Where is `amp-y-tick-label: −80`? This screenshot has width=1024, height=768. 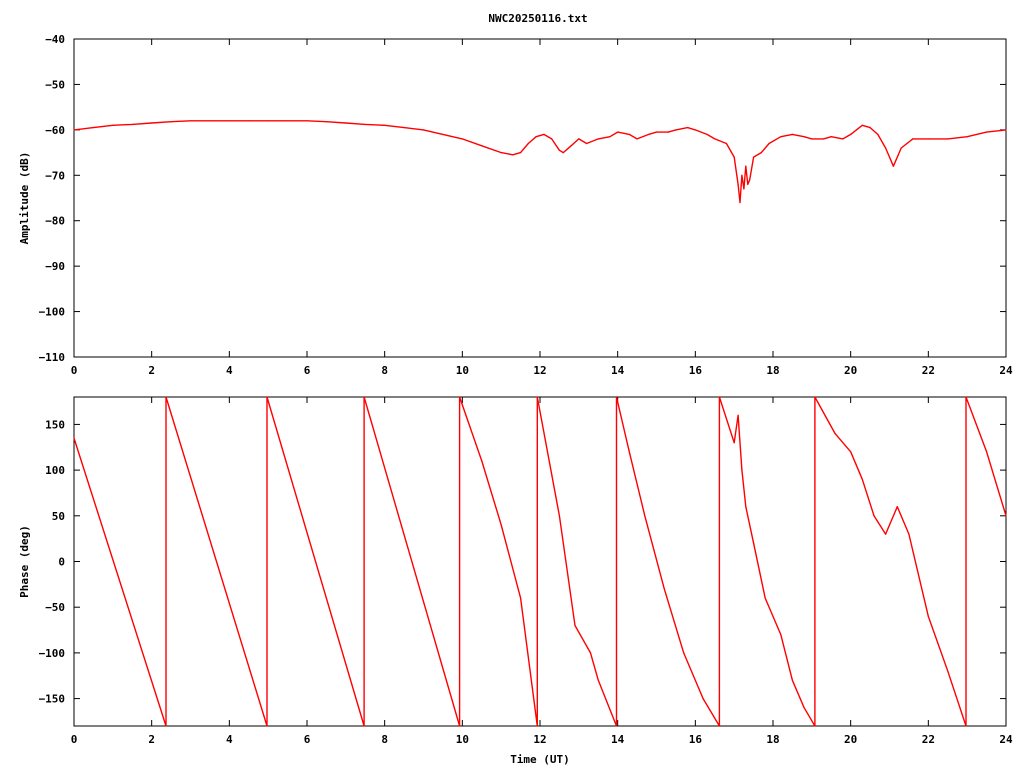
amp-y-tick-label: −80 is located at coordinates (55, 221).